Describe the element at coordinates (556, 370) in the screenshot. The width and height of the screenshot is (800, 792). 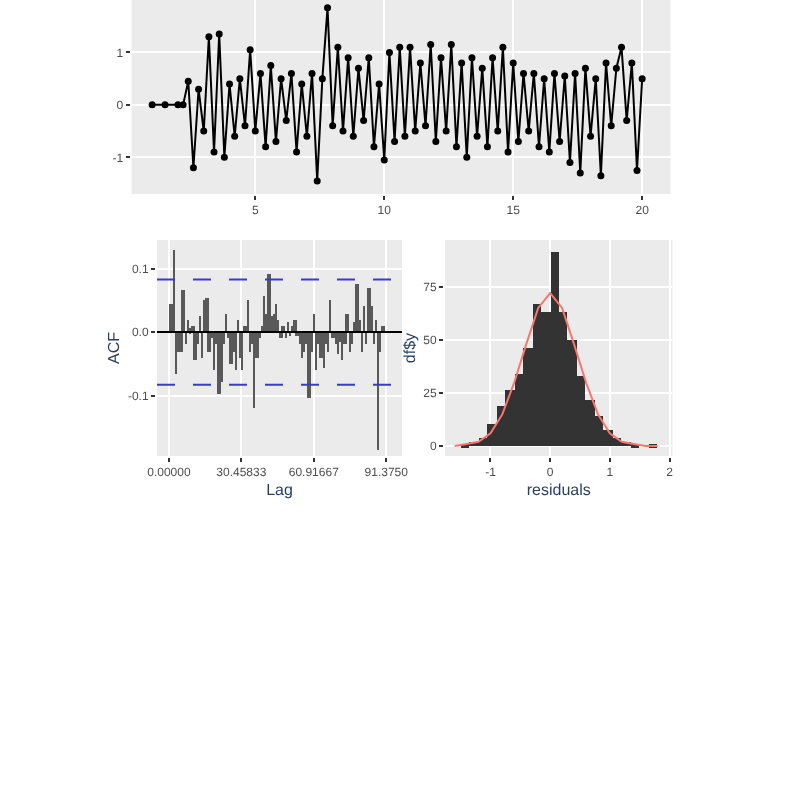
I see `line-series` at that location.